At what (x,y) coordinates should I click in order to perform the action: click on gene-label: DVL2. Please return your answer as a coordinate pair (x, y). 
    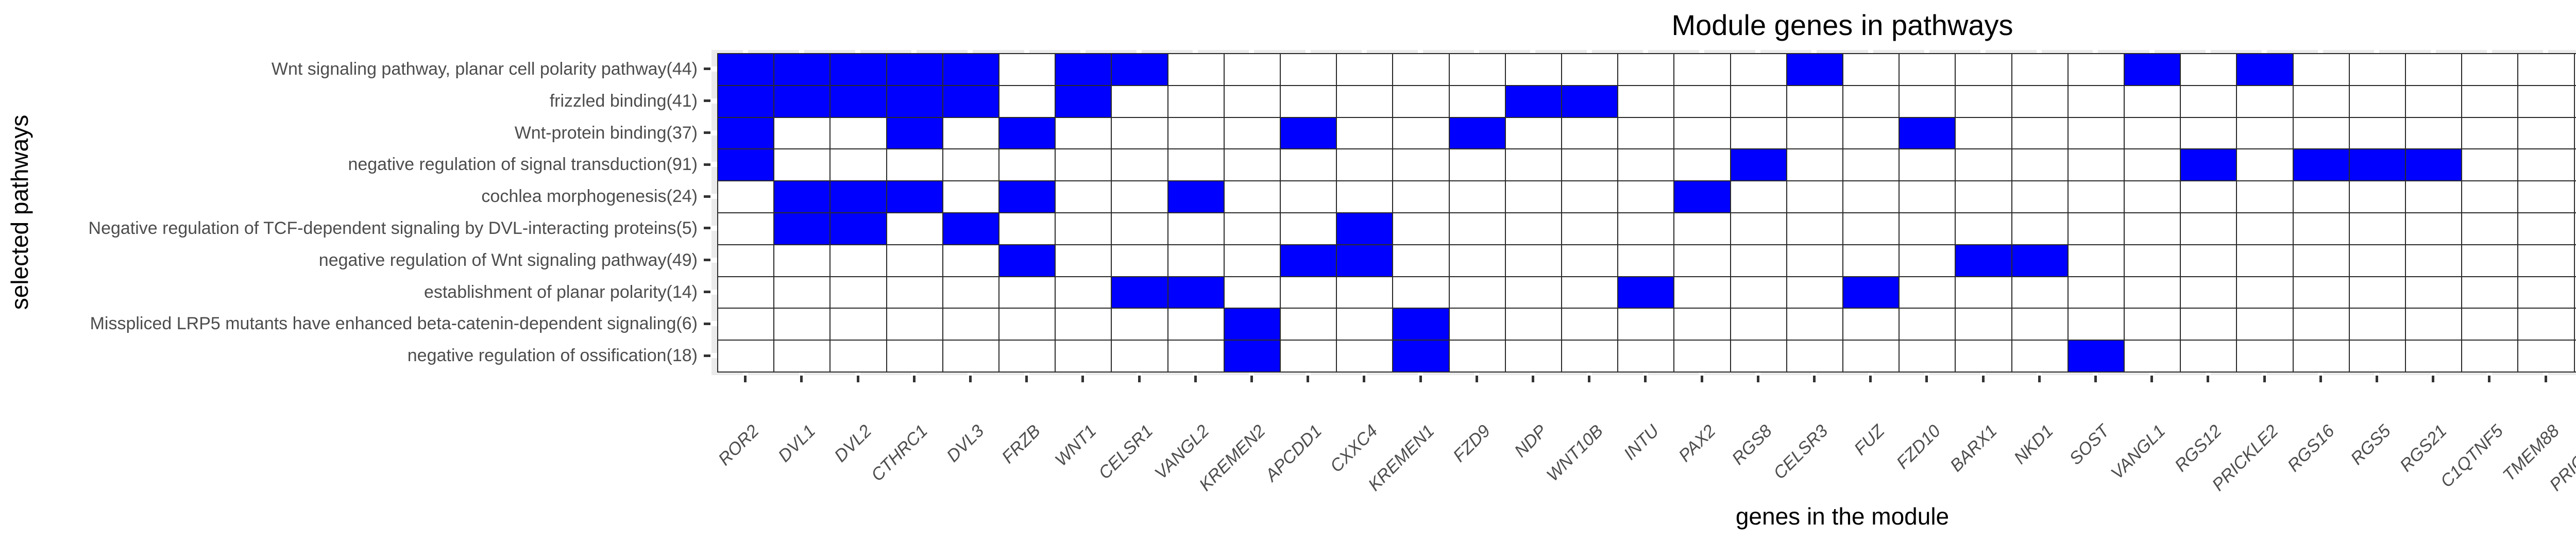
    Looking at the image, I should click on (853, 443).